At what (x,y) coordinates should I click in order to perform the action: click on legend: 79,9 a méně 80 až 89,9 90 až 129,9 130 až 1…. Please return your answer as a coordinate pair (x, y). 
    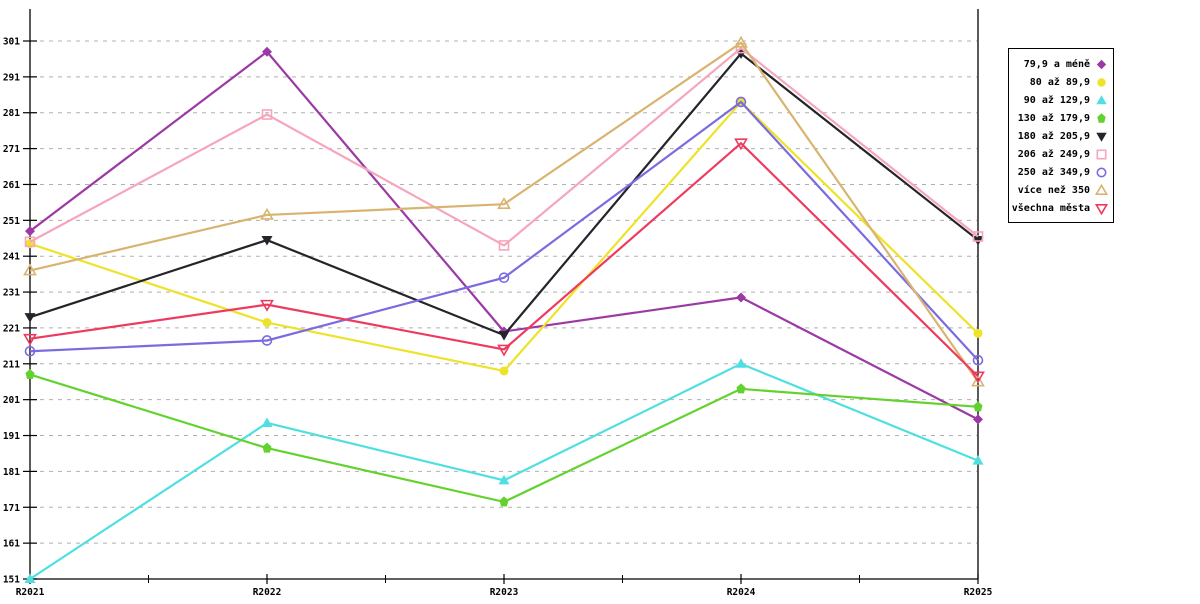
    Looking at the image, I should click on (1061, 135).